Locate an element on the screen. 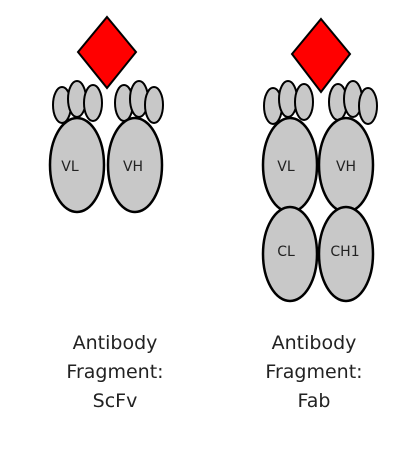 The image size is (412, 466). scfv-vl-domain is located at coordinates (77, 165).